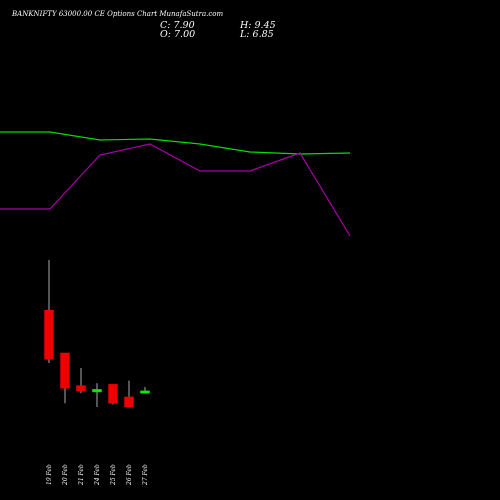  What do you see at coordinates (65, 475) in the screenshot?
I see `x-tick-label: 20 Feb` at bounding box center [65, 475].